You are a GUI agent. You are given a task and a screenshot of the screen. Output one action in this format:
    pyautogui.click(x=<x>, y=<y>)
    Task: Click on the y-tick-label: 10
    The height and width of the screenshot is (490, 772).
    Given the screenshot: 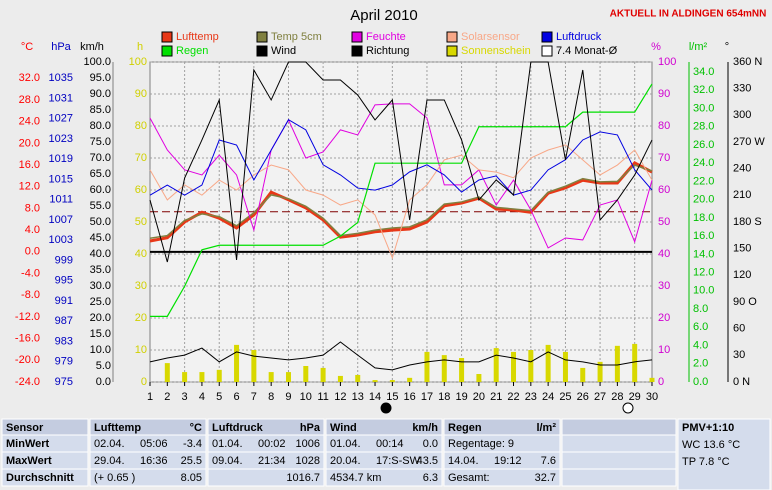 What is the action you would take?
    pyautogui.click(x=141, y=350)
    